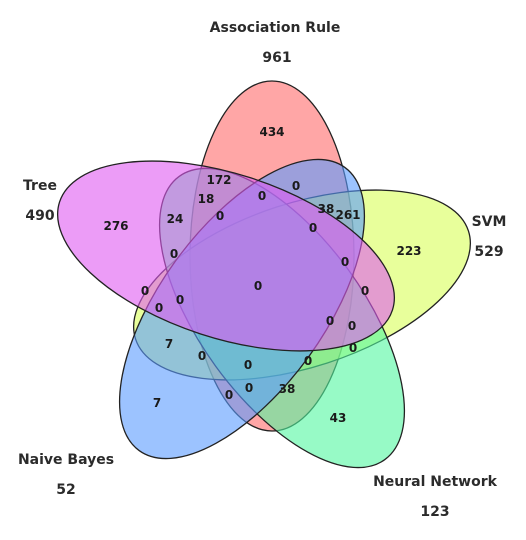 This screenshot has width=526, height=540. Describe the element at coordinates (488, 252) in the screenshot. I see `set-total-svm: 529` at that location.